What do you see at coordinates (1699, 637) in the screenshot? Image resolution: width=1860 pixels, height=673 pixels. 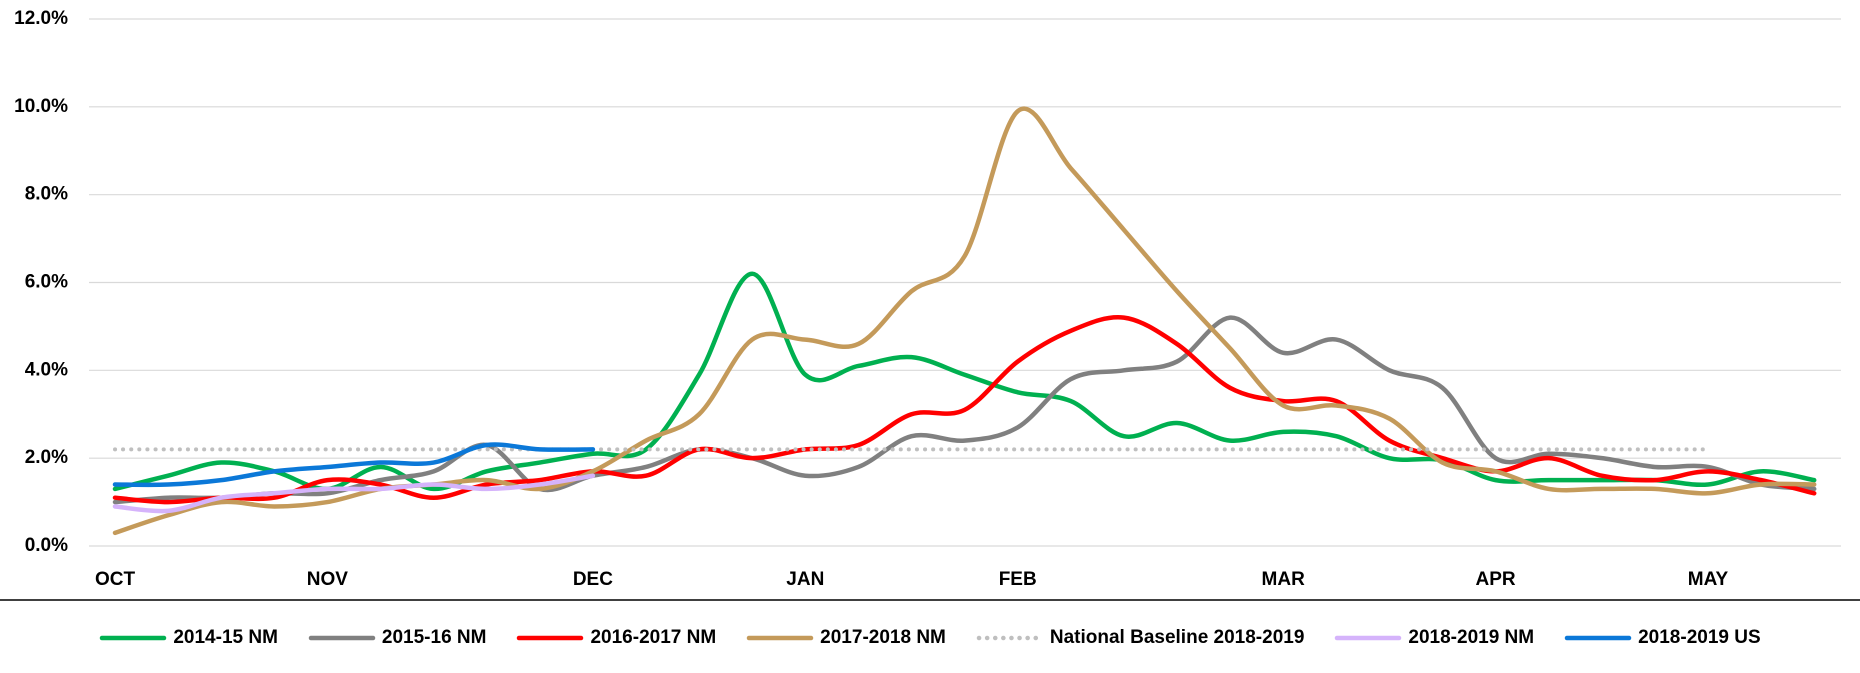 I see `legend-label: 2018-2019 US` at bounding box center [1699, 637].